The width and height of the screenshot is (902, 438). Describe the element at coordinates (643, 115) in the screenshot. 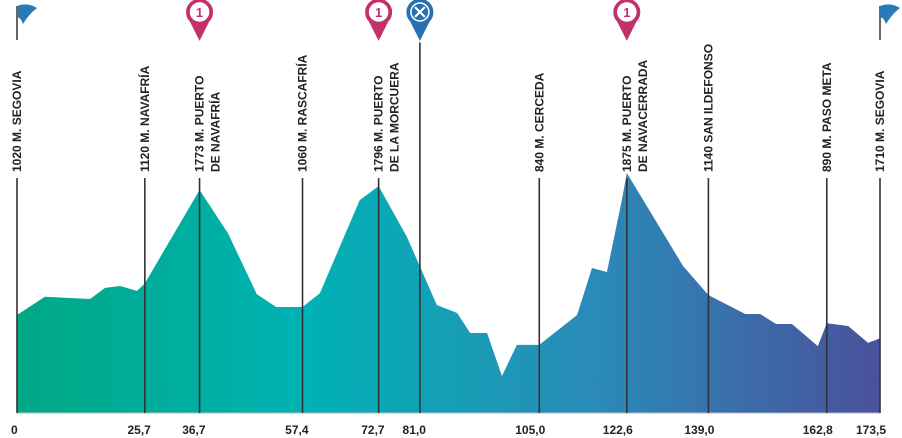

I see `landmark-label: DE NAVACERRADA` at that location.